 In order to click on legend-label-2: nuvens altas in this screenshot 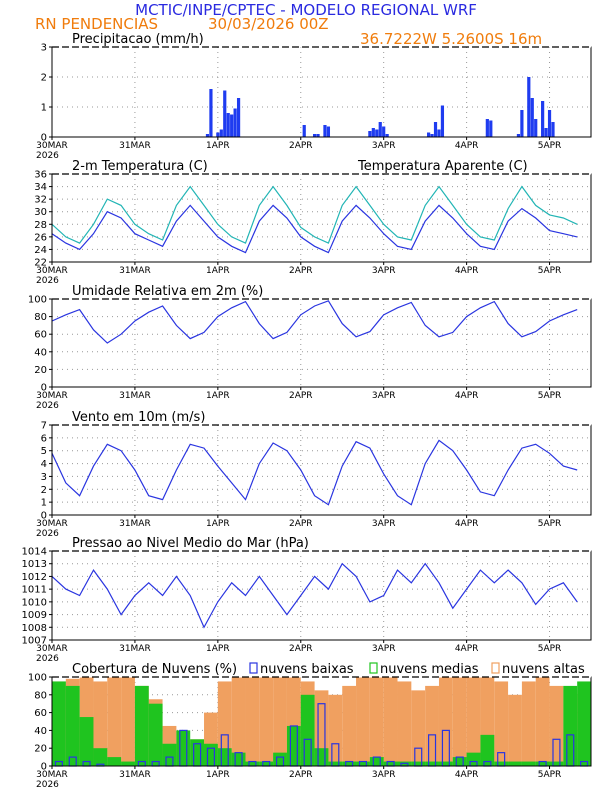, I will do `click(543, 669)`.